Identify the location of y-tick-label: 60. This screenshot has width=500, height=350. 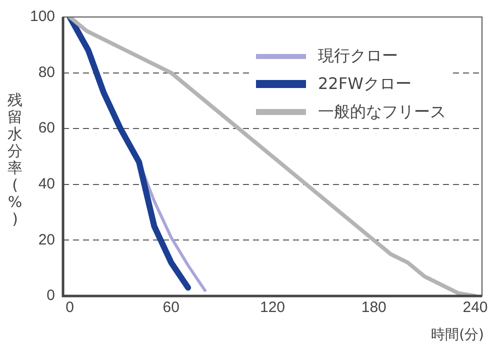
(47, 128).